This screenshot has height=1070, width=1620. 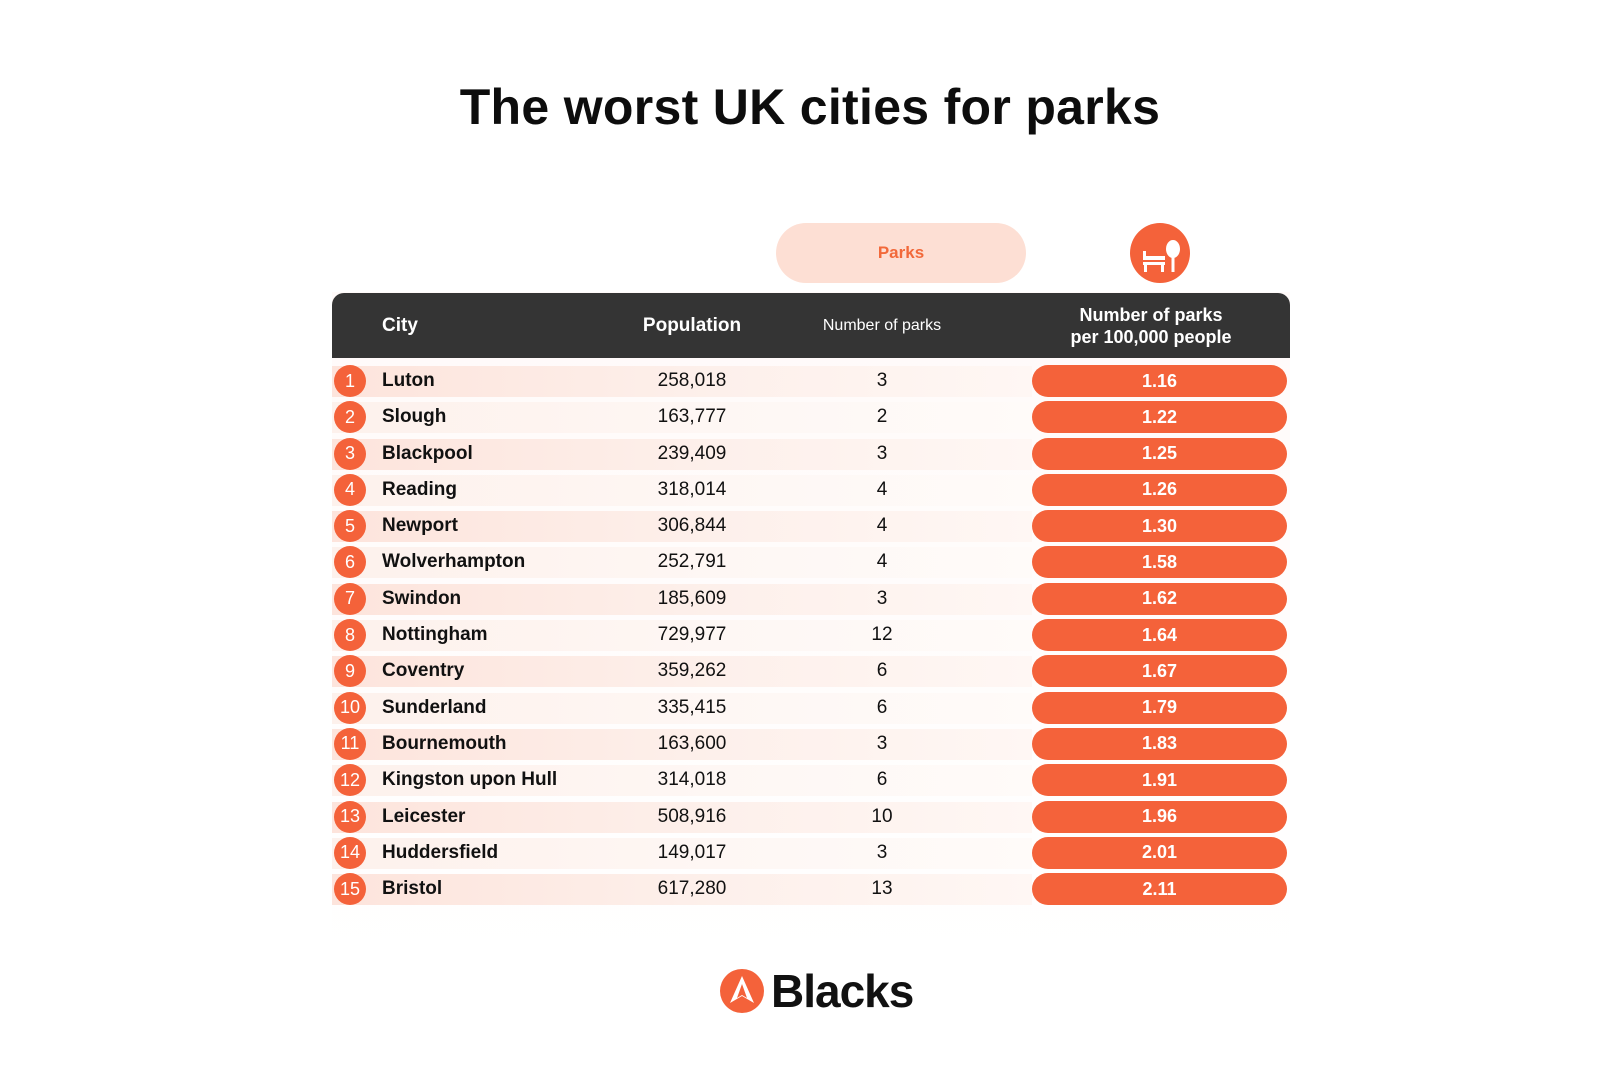 I want to click on city-cell: Slough, so click(x=414, y=417).